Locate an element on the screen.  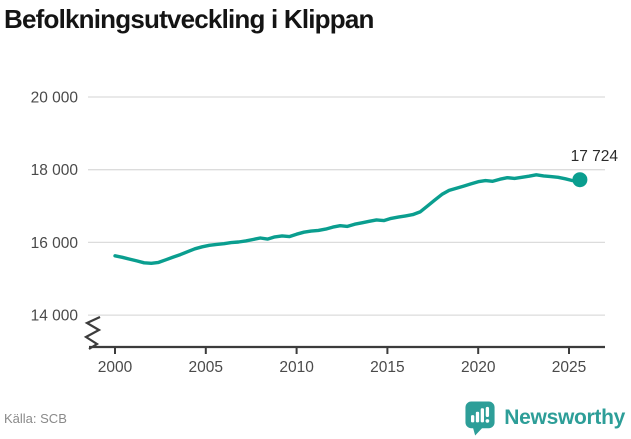
y-tick-label: 20 000 is located at coordinates (55, 98).